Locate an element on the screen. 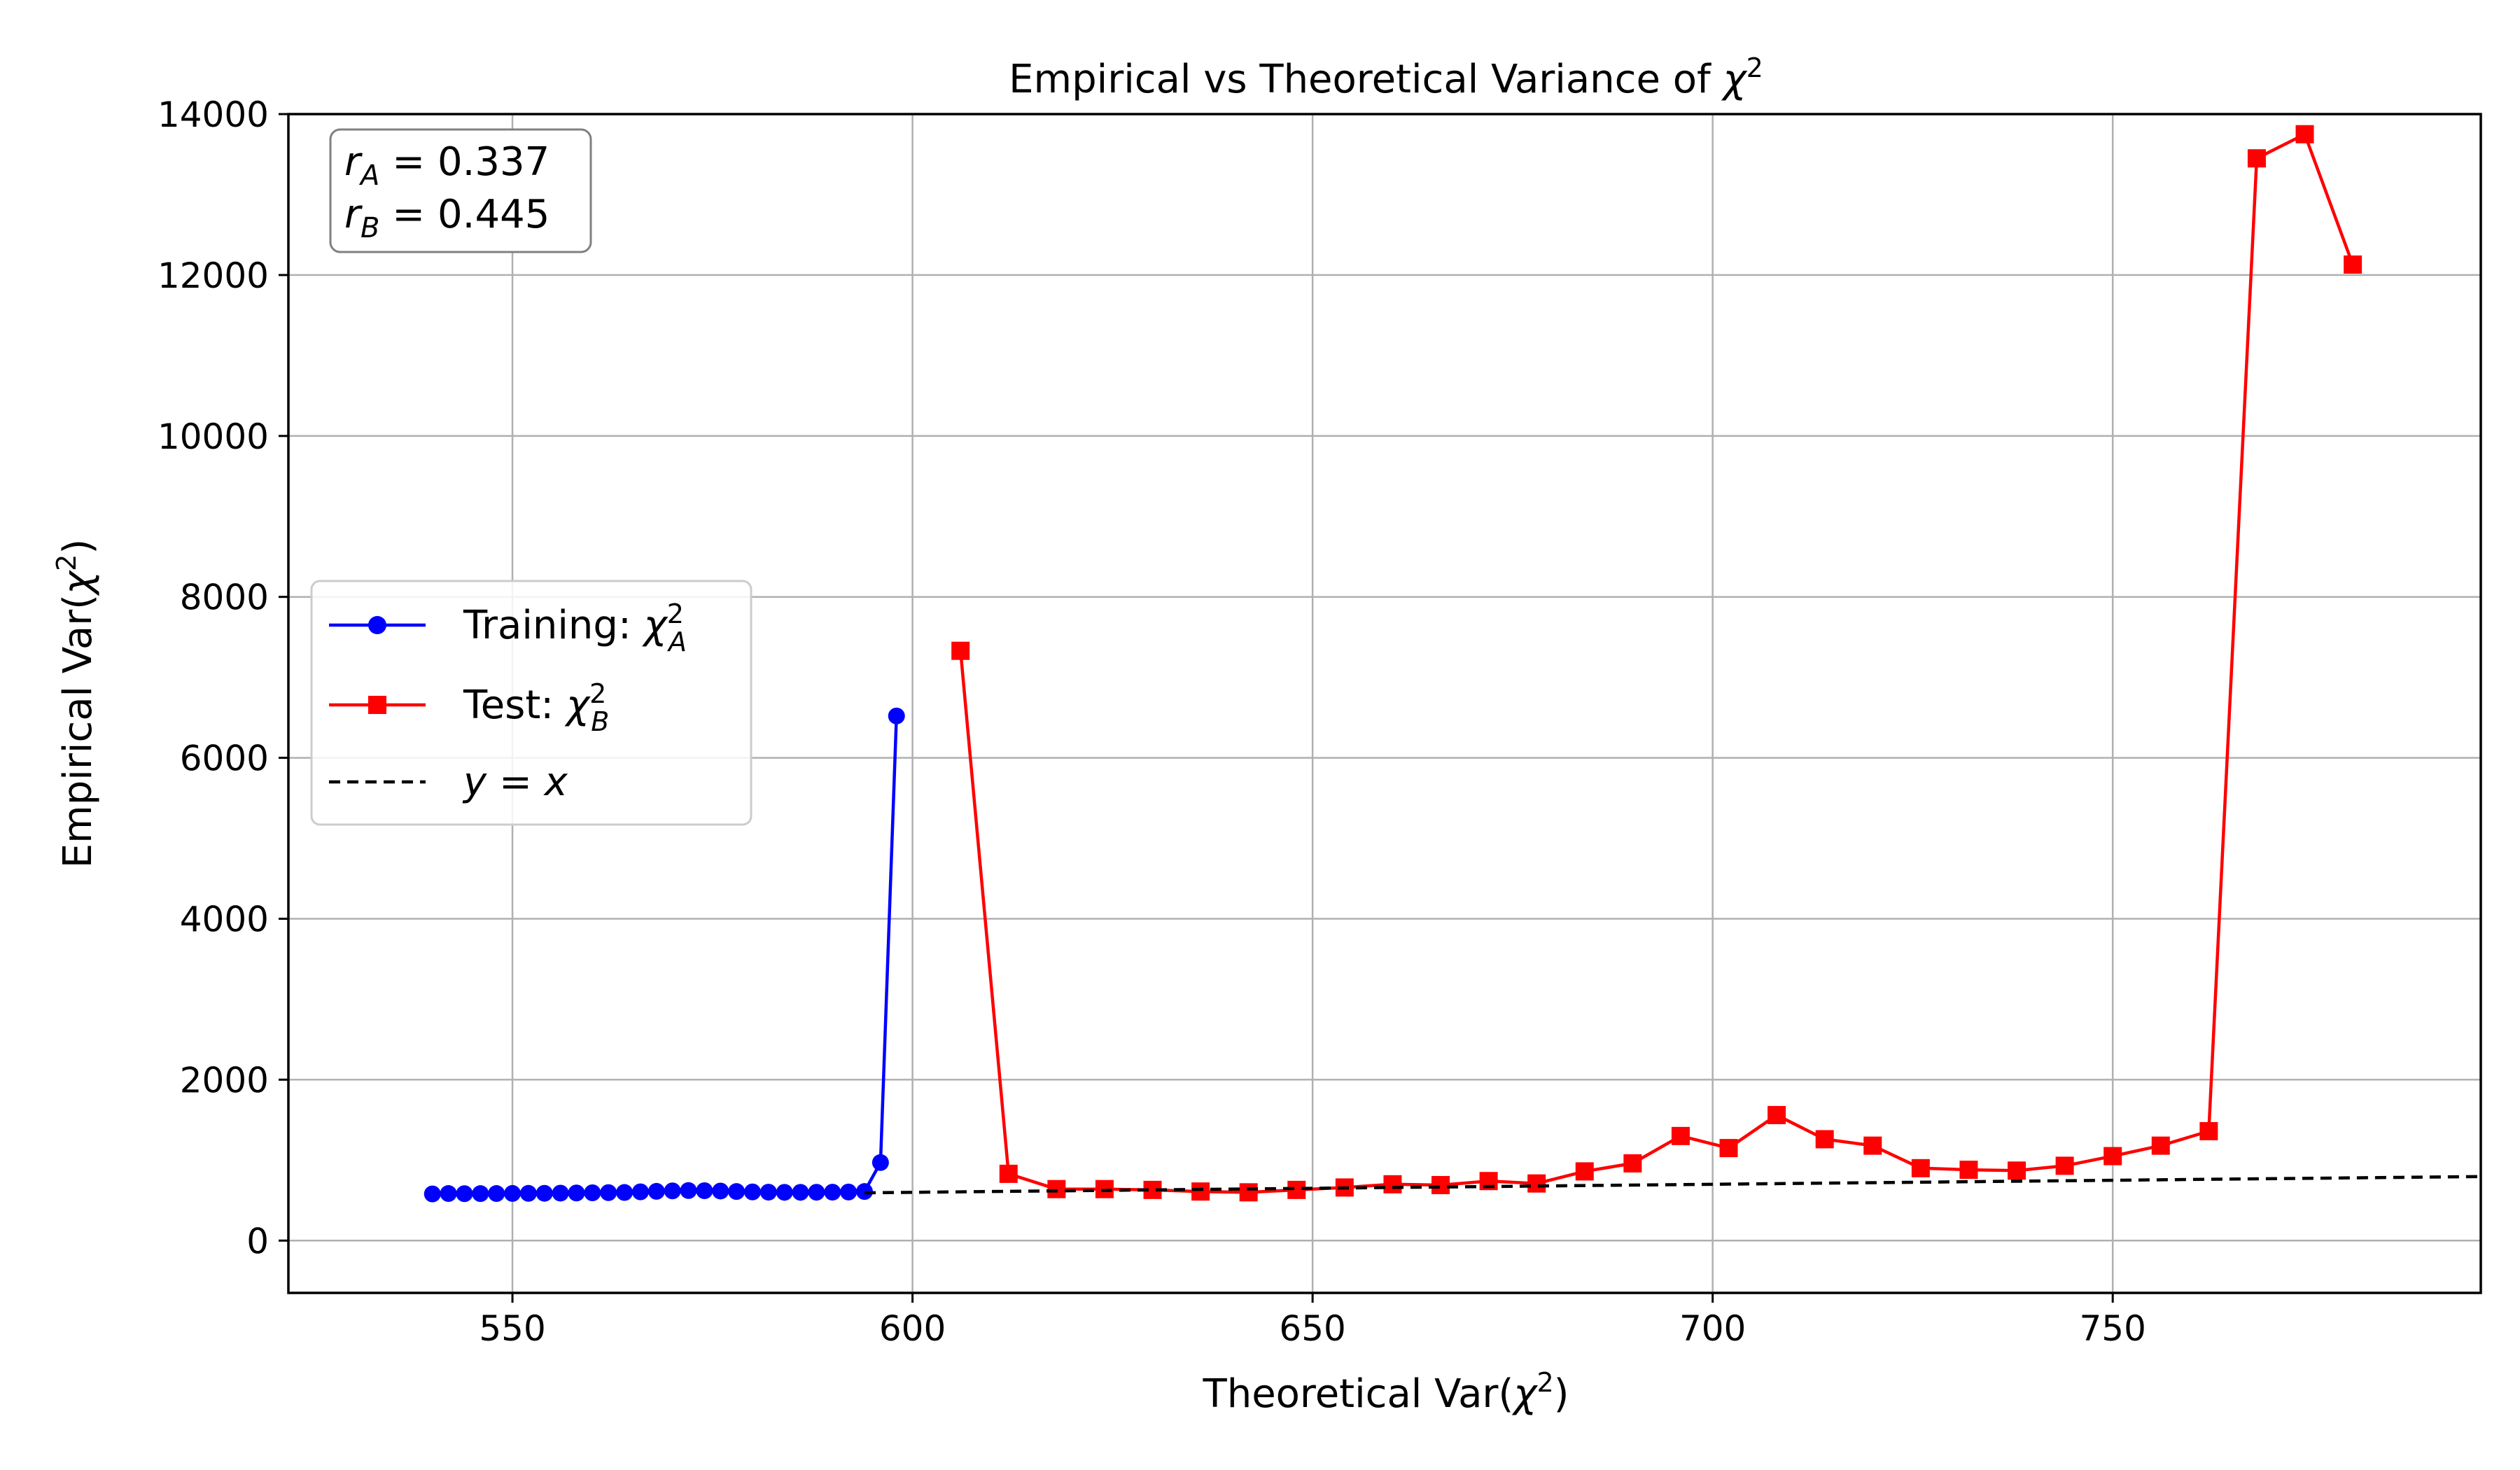 The image size is (2520, 1470). y-tick-label: 10000 is located at coordinates (213, 436).